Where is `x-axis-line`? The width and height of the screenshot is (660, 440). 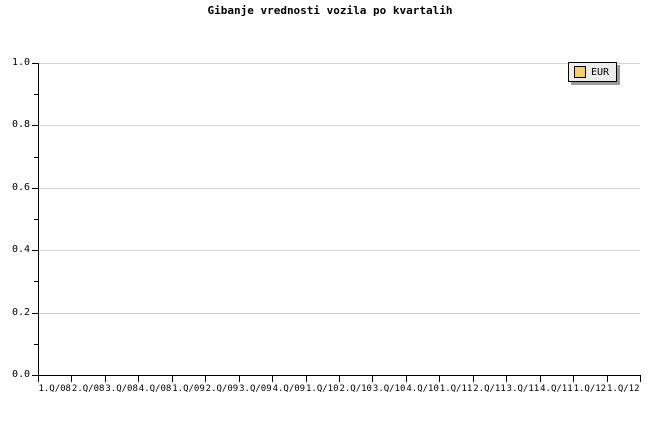 x-axis-line is located at coordinates (339, 375).